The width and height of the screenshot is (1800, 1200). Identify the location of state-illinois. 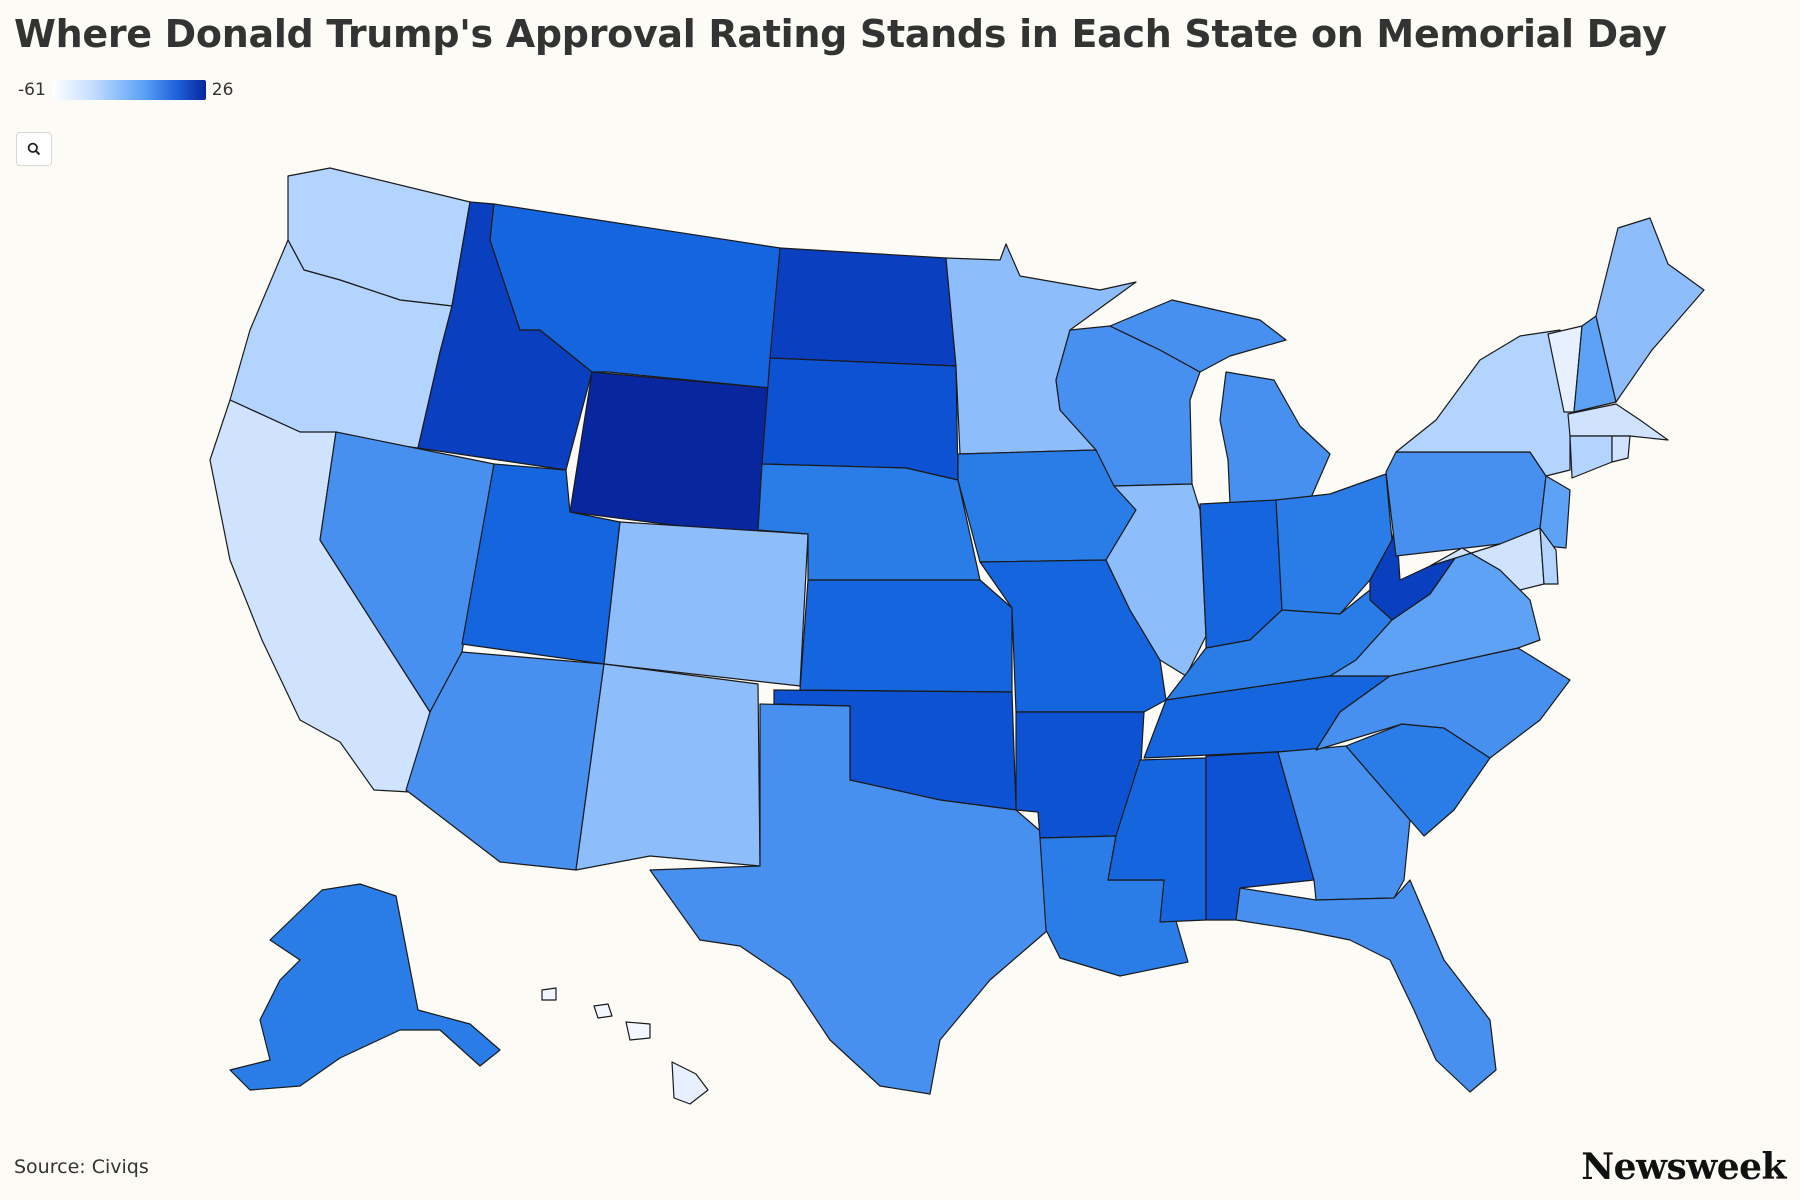
(1156, 580).